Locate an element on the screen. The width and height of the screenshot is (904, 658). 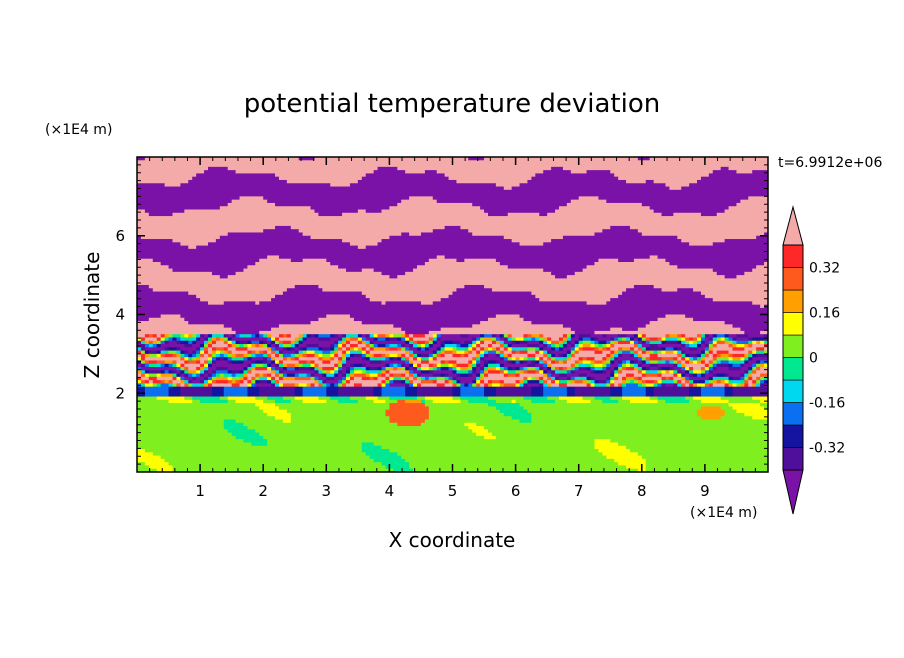
colorbar-segment is located at coordinates (793, 324).